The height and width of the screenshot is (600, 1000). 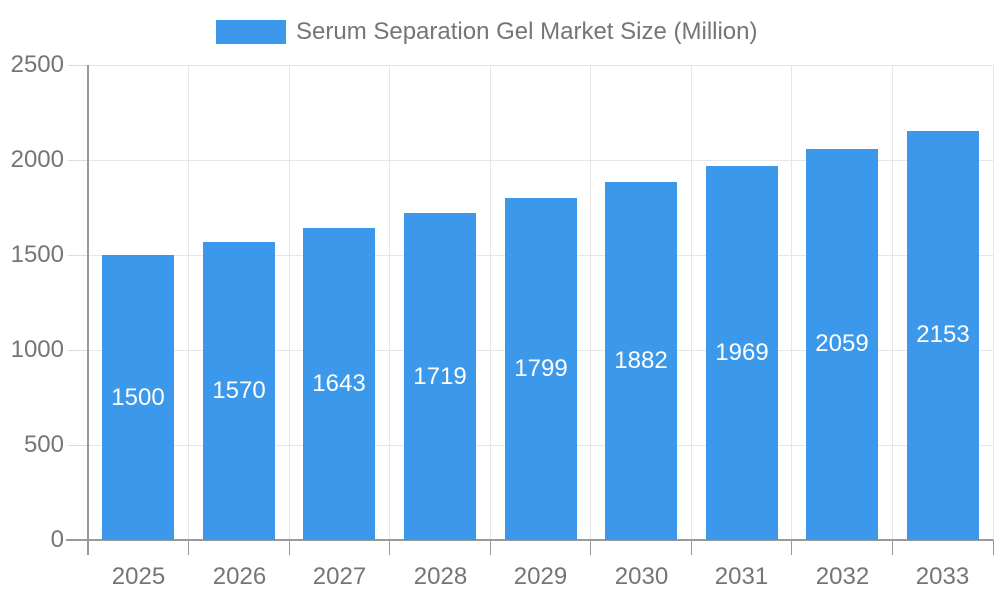 I want to click on bar-value-label: 1882, so click(x=641, y=361).